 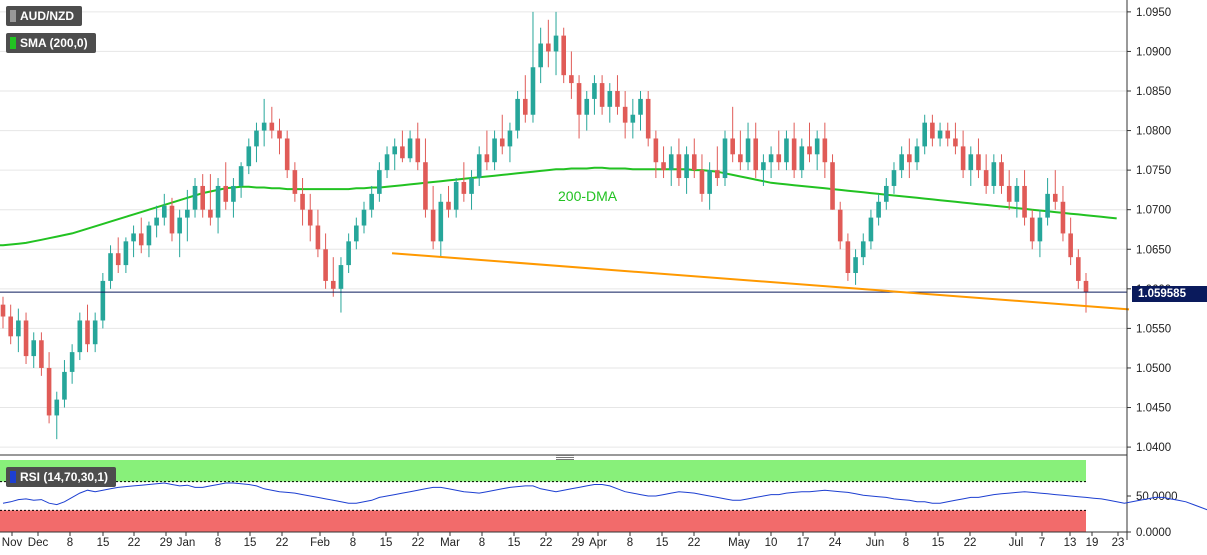 What do you see at coordinates (565, 457) in the screenshot?
I see `pane-splitter-handle` at bounding box center [565, 457].